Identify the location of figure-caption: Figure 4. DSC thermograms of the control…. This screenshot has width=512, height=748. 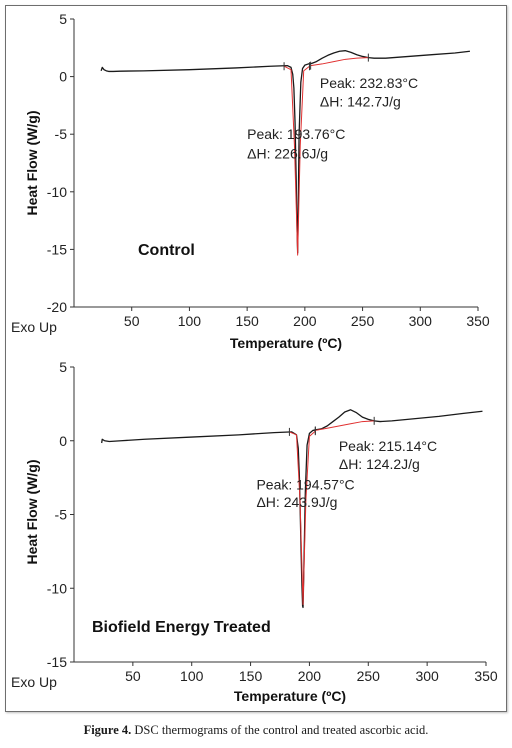
(256, 730).